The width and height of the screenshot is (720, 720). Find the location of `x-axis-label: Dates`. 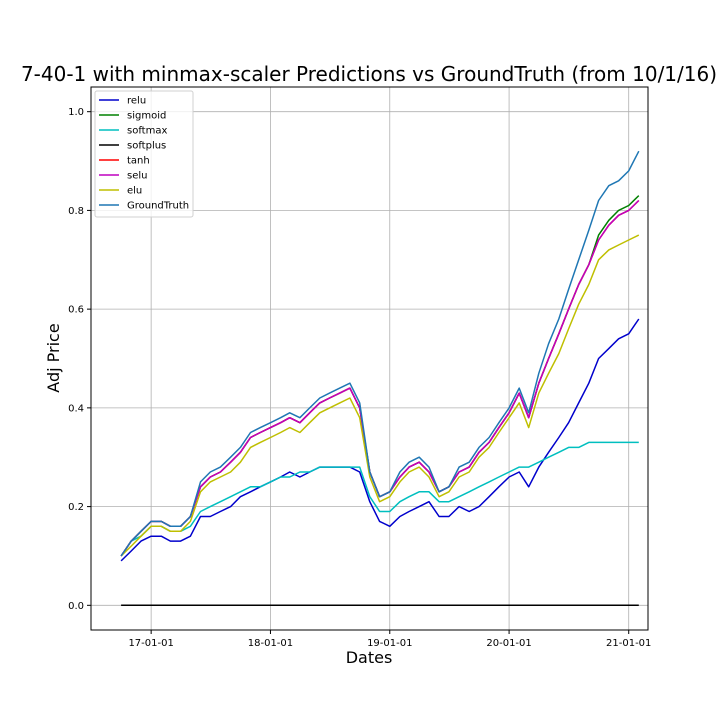

x-axis-label: Dates is located at coordinates (369, 657).